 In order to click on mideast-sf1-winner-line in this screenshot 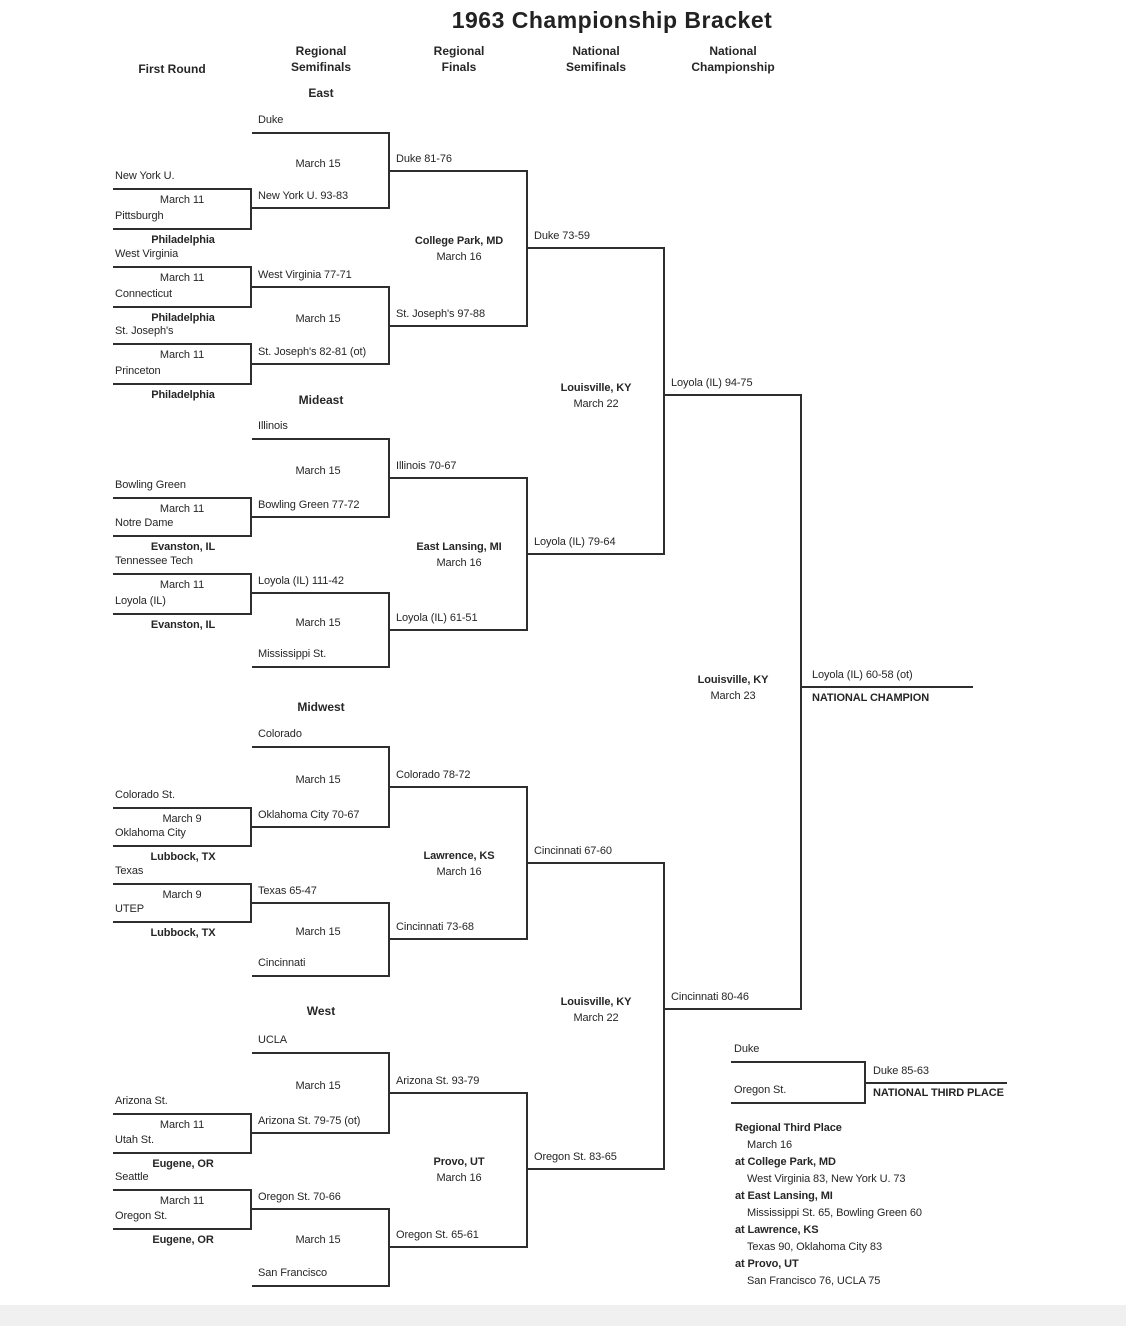, I will do `click(458, 478)`.